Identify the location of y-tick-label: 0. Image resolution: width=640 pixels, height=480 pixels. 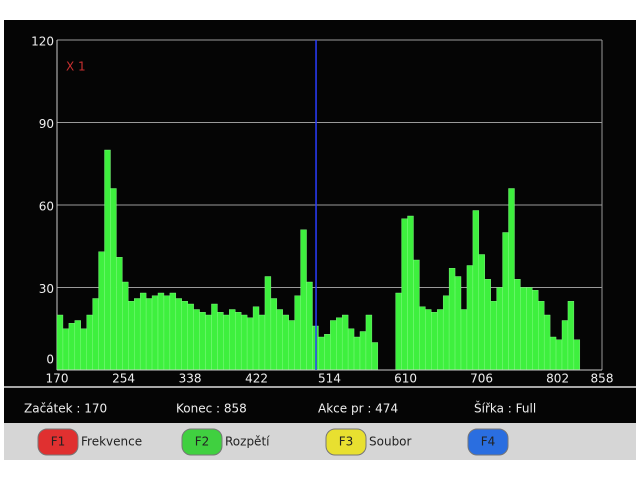
(50, 360).